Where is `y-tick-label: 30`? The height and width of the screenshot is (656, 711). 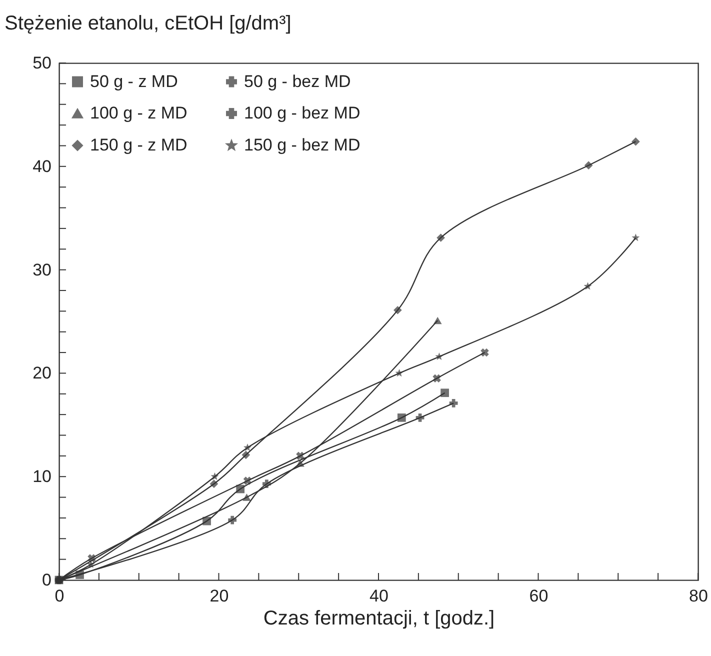
y-tick-label: 30 is located at coordinates (42, 270).